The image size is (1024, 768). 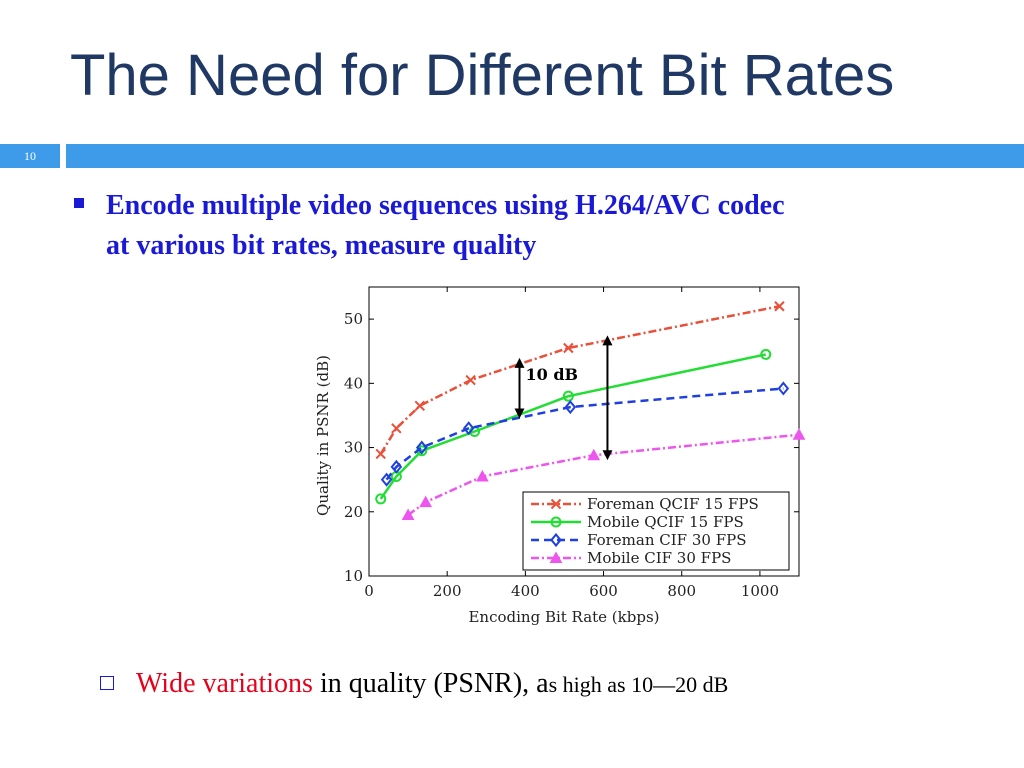 I want to click on y-axis-label: Quality in PSNR (dB), so click(x=323, y=435).